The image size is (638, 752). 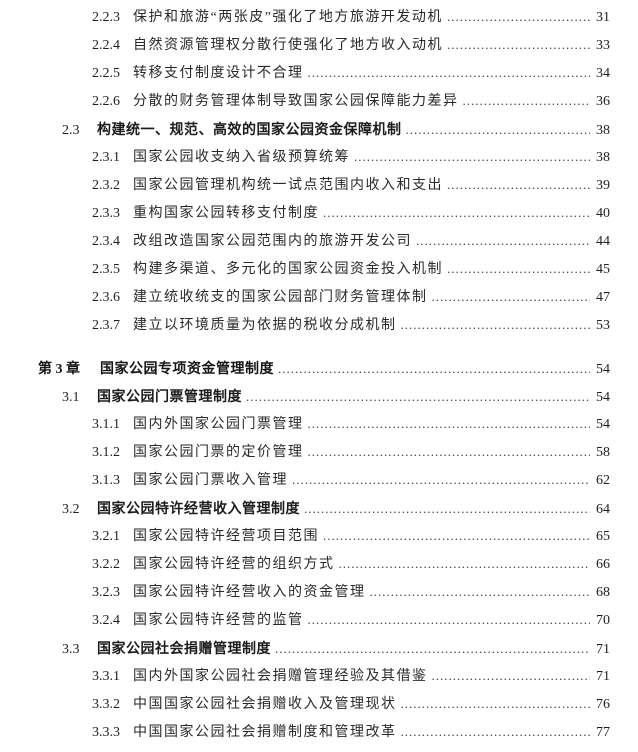 I want to click on toc-entry-3.3.2: 3.3.2 中国国家公园社会捐赠收入及管理现状 76, so click(x=305, y=704).